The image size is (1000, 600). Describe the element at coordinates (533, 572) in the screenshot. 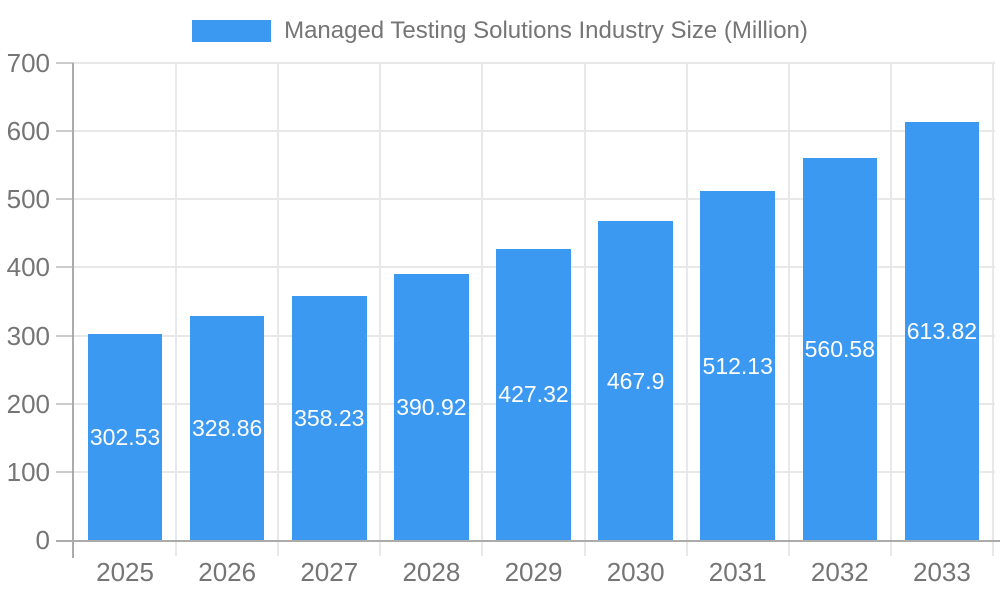

I see `x-tick-label: 2029` at that location.